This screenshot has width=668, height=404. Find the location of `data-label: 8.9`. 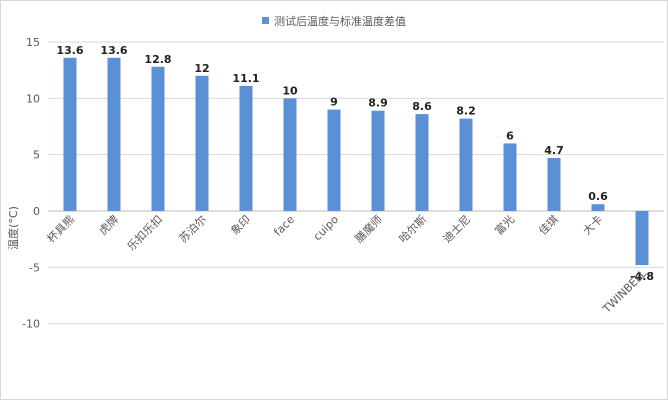

data-label: 8.9 is located at coordinates (378, 103).